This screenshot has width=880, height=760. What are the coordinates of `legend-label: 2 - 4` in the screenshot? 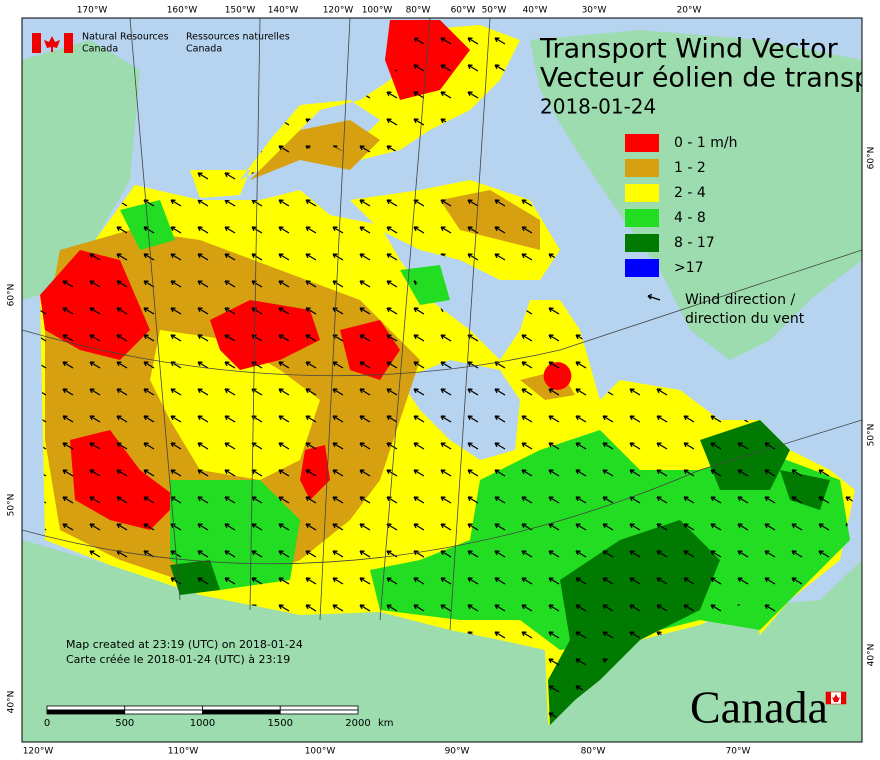 It's located at (690, 193).